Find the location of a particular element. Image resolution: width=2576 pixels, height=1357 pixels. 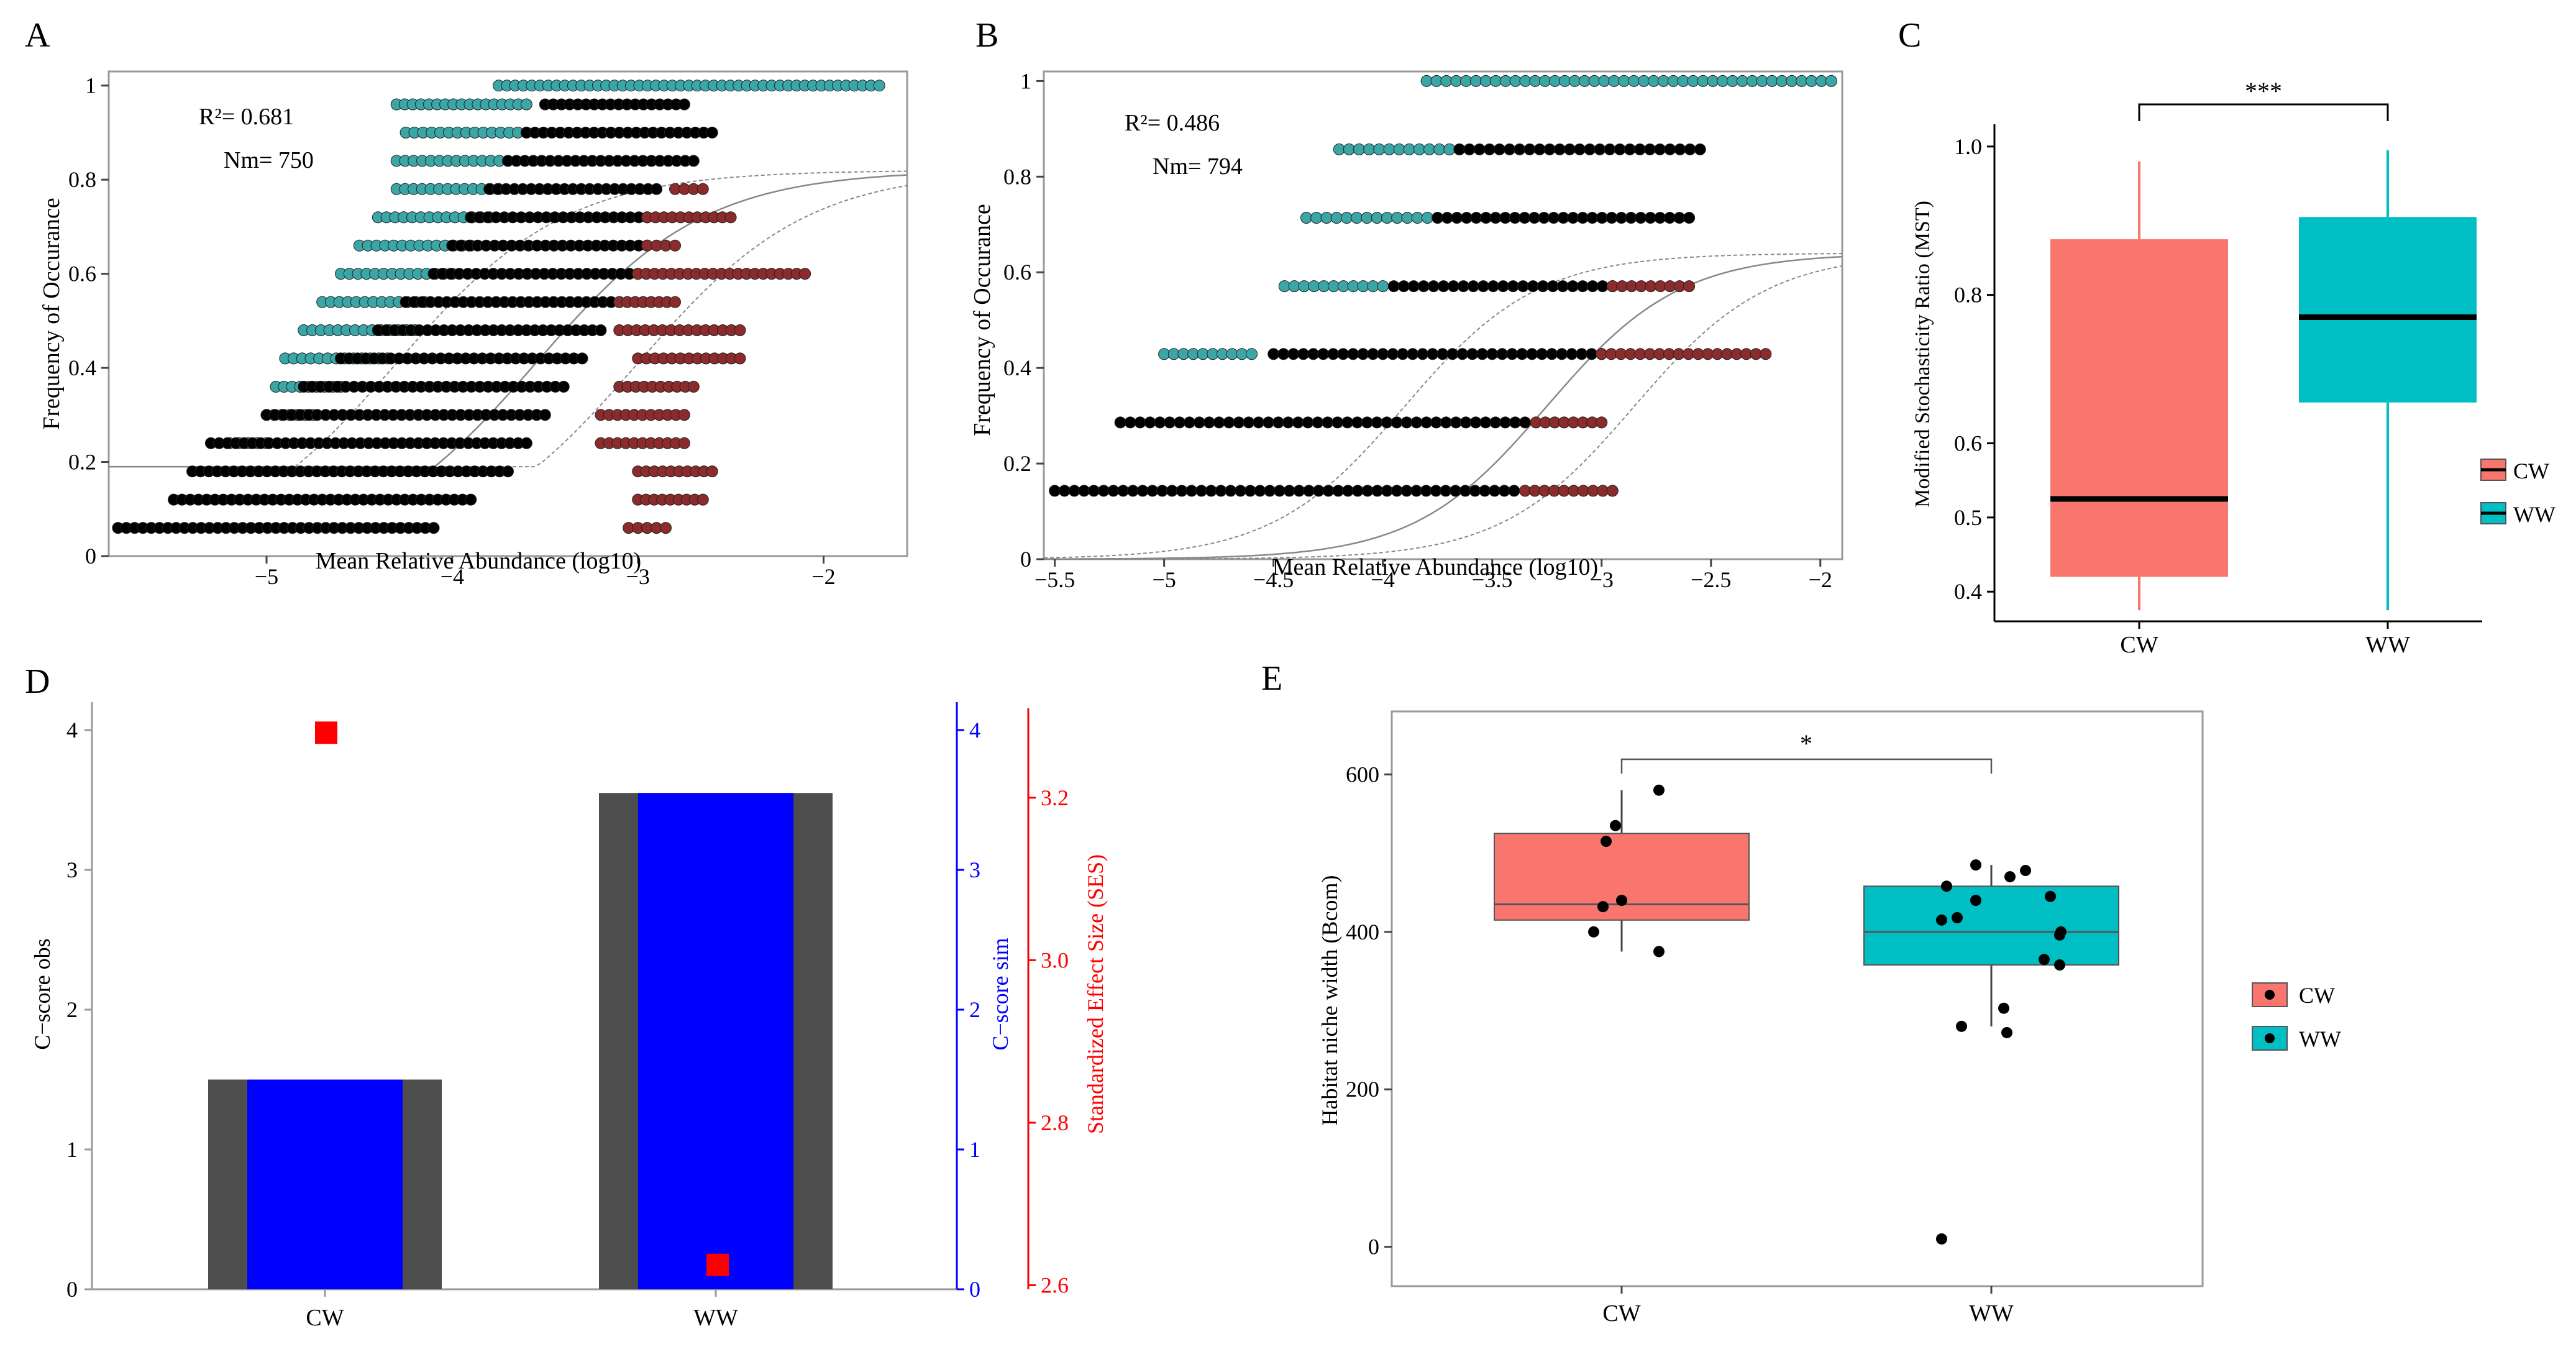

panel-e-boxes is located at coordinates (1806, 1015).